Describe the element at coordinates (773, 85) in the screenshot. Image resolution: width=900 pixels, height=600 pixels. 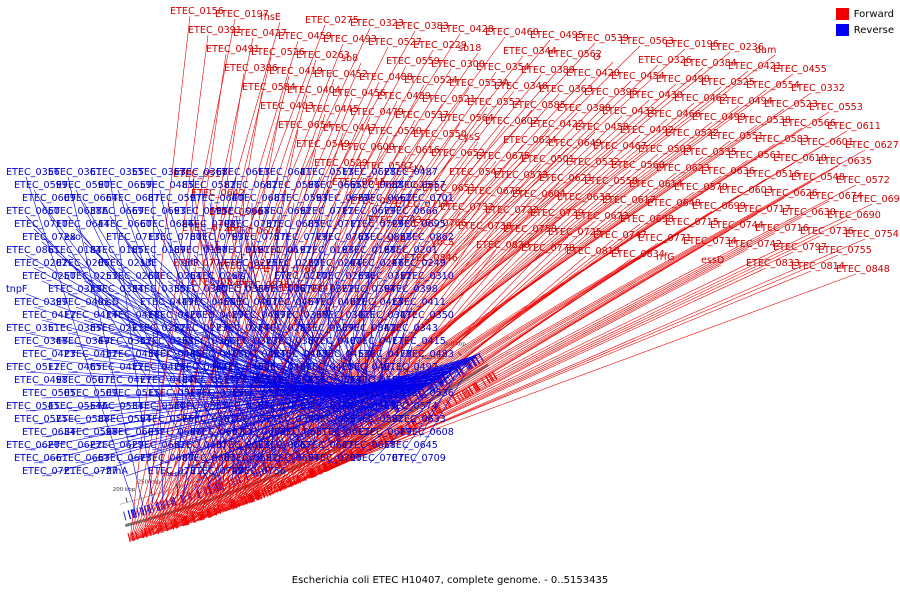
I see `gene-label: ETEC_0554` at that location.